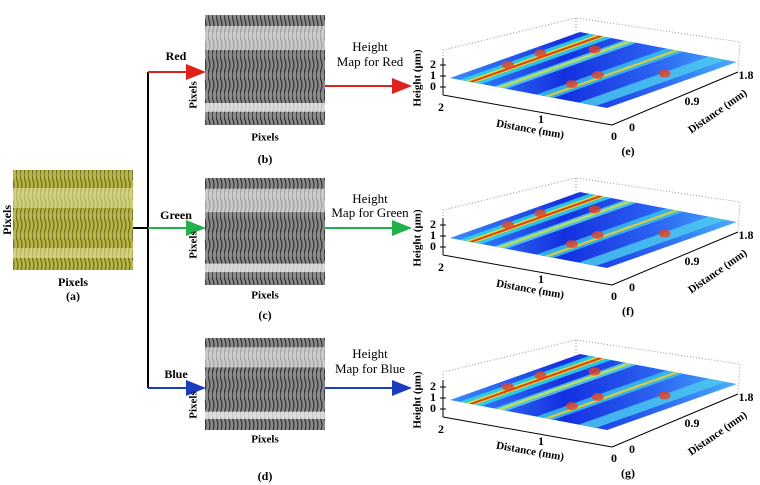 Image resolution: width=760 pixels, height=485 pixels. Describe the element at coordinates (265, 159) in the screenshot. I see `caption: (b)` at that location.